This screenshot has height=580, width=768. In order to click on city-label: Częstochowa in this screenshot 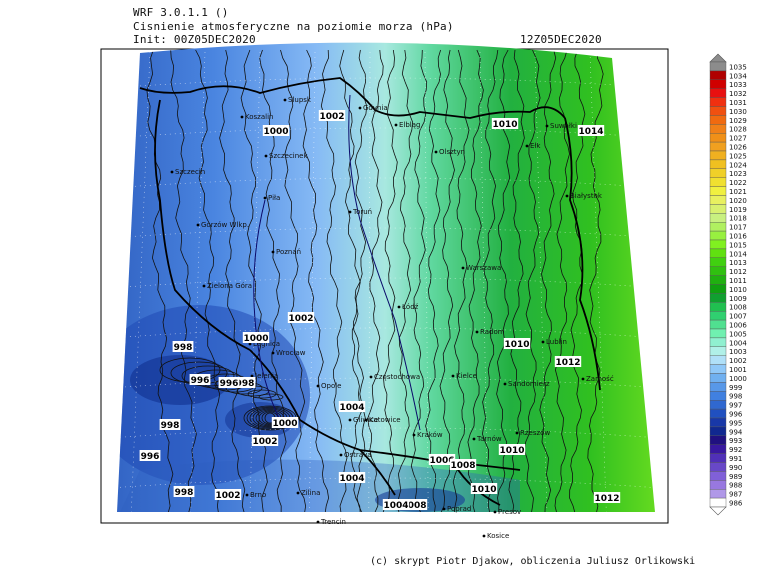, I will do `click(397, 377)`.